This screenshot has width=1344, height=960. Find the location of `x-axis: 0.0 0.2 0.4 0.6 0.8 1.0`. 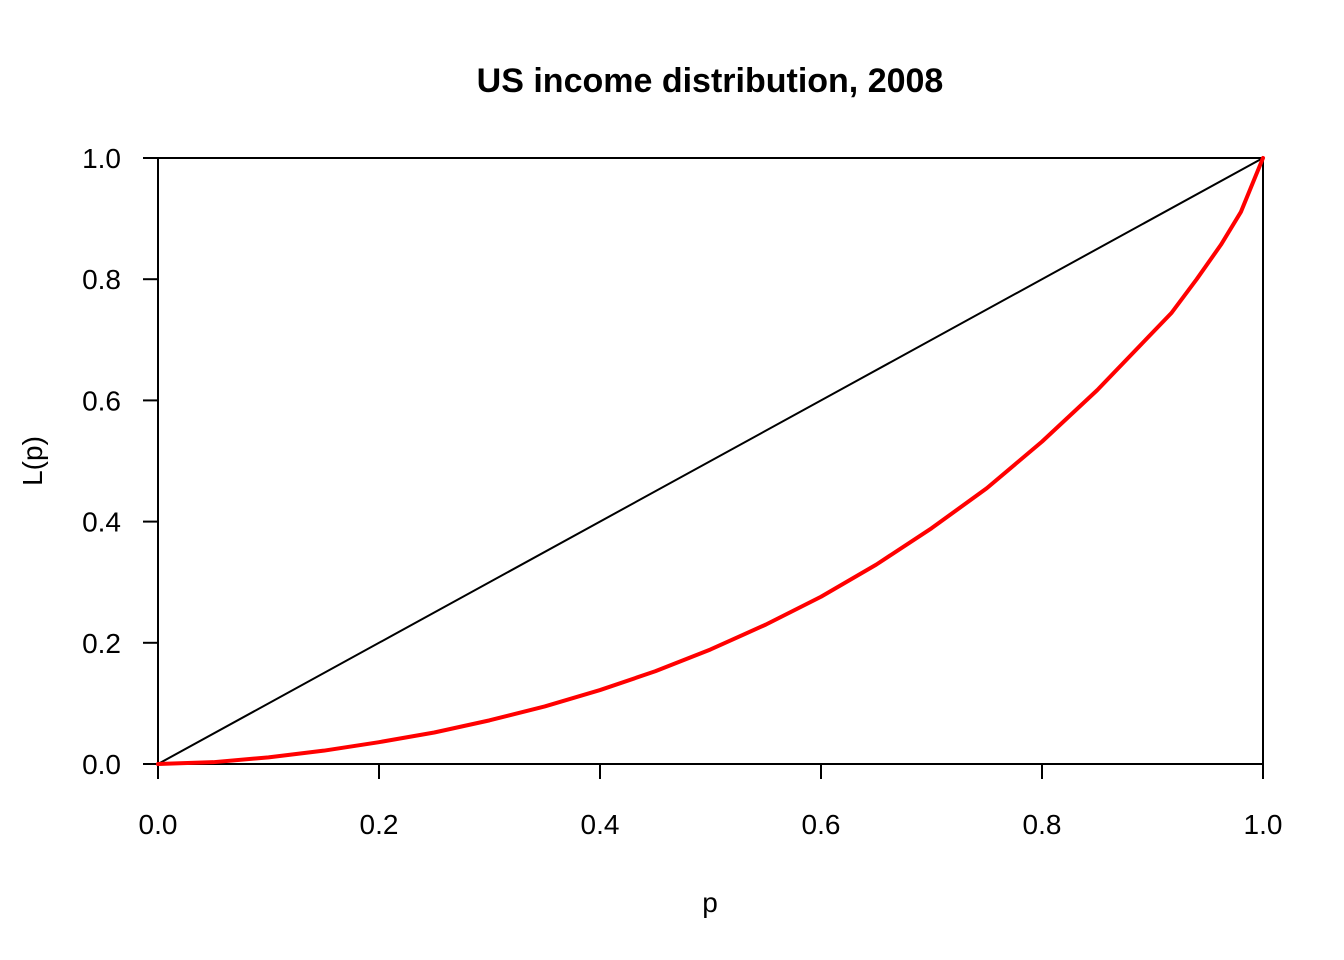

x-axis: 0.0 0.2 0.4 0.6 0.8 1.0 is located at coordinates (711, 802).